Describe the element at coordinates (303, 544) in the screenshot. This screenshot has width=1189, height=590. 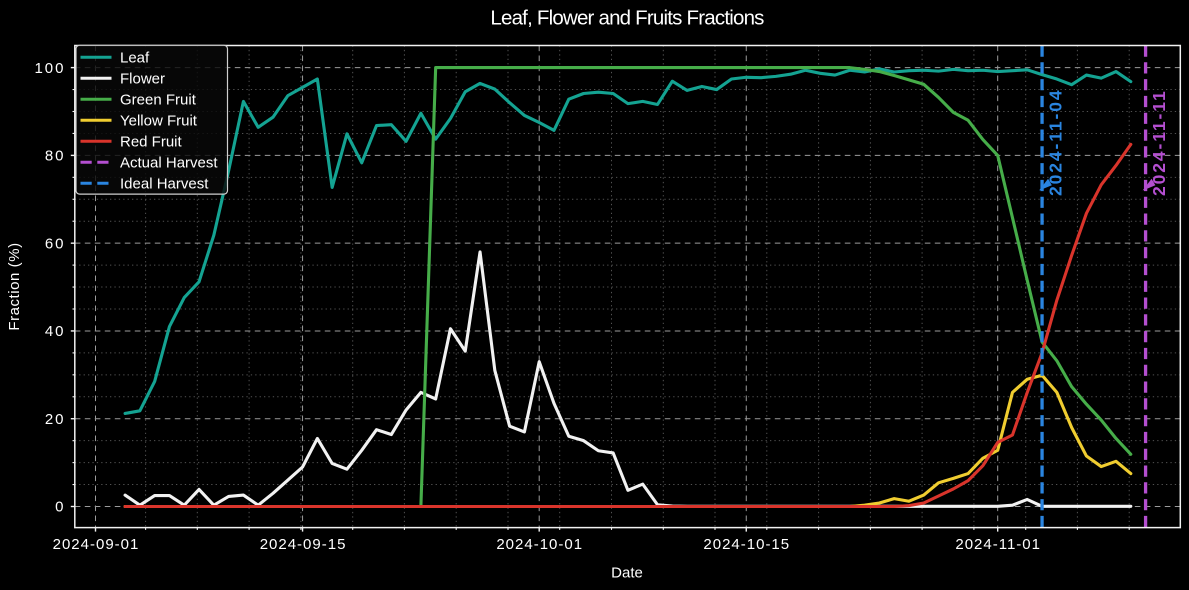
I see `svg-text: 2024-09-15` at that location.